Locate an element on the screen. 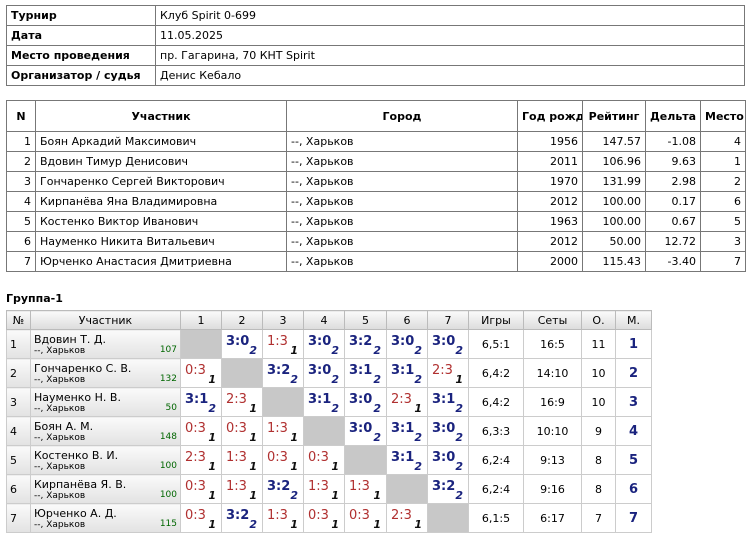 The width and height of the screenshot is (750, 544). player-rating: 148 is located at coordinates (168, 437).